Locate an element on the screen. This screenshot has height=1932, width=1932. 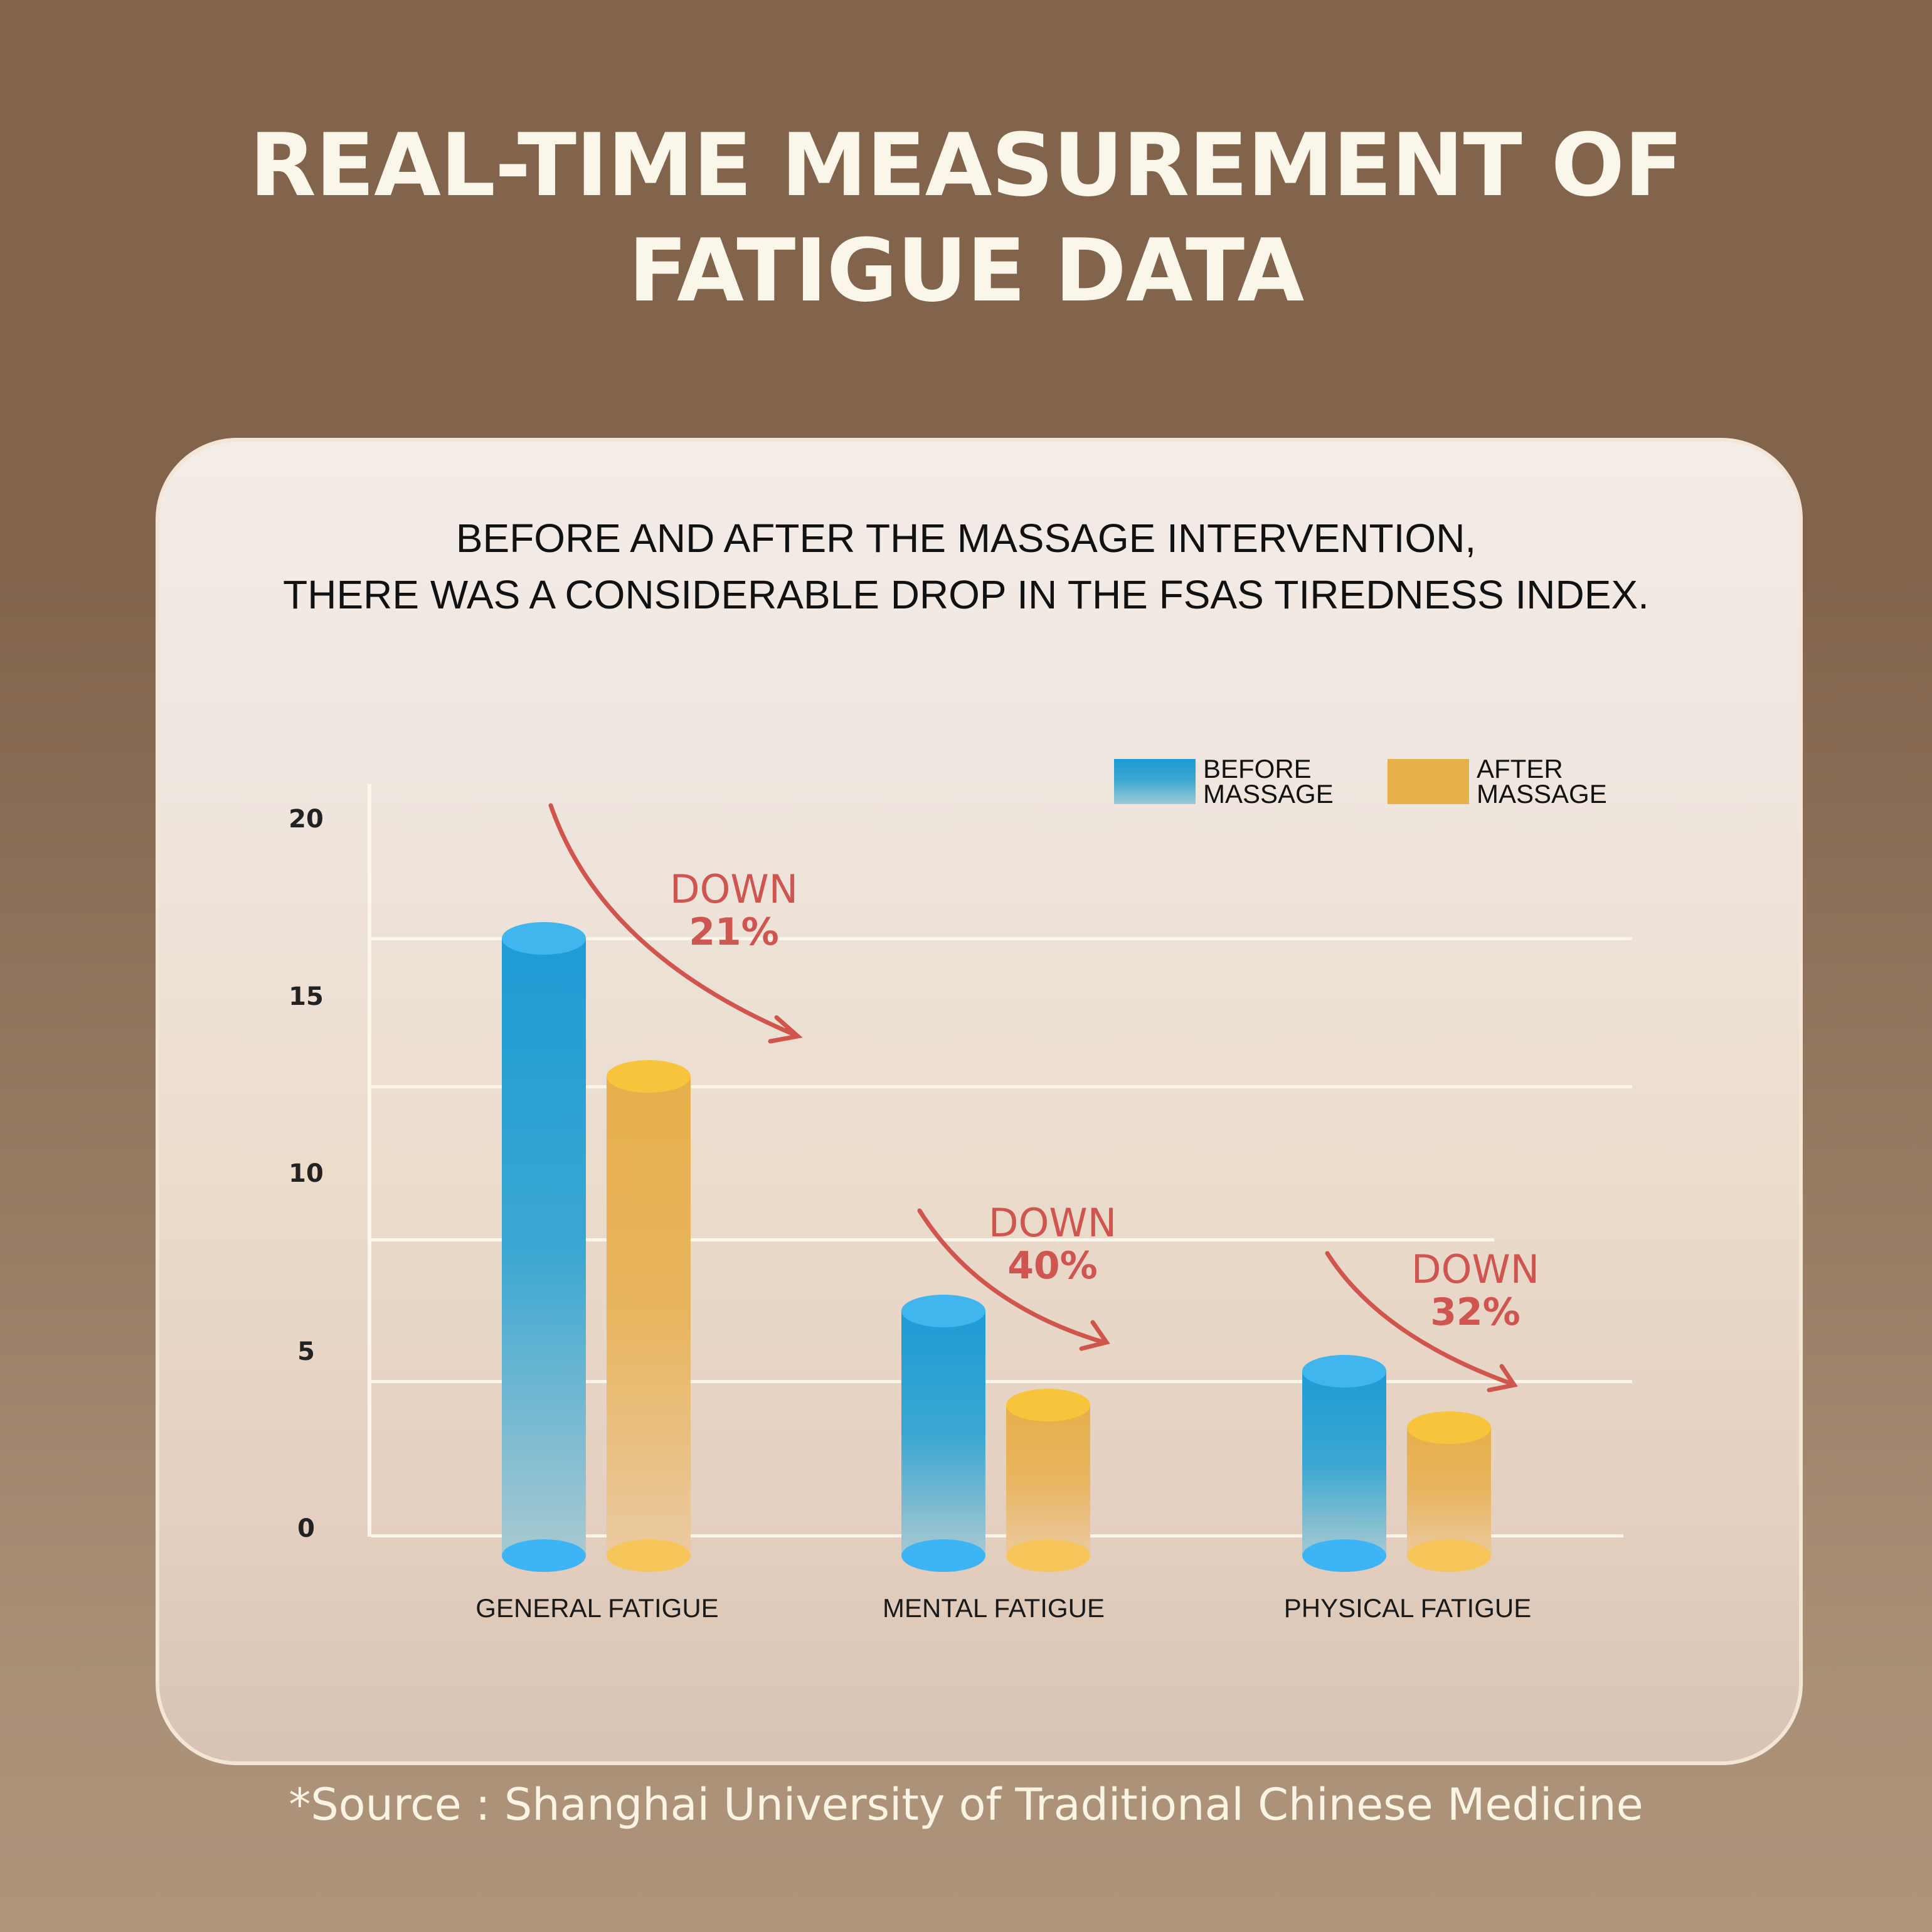
page-title: REAL-TIME MEASUREMENT OF FATIGUE DATA is located at coordinates (966, 218).